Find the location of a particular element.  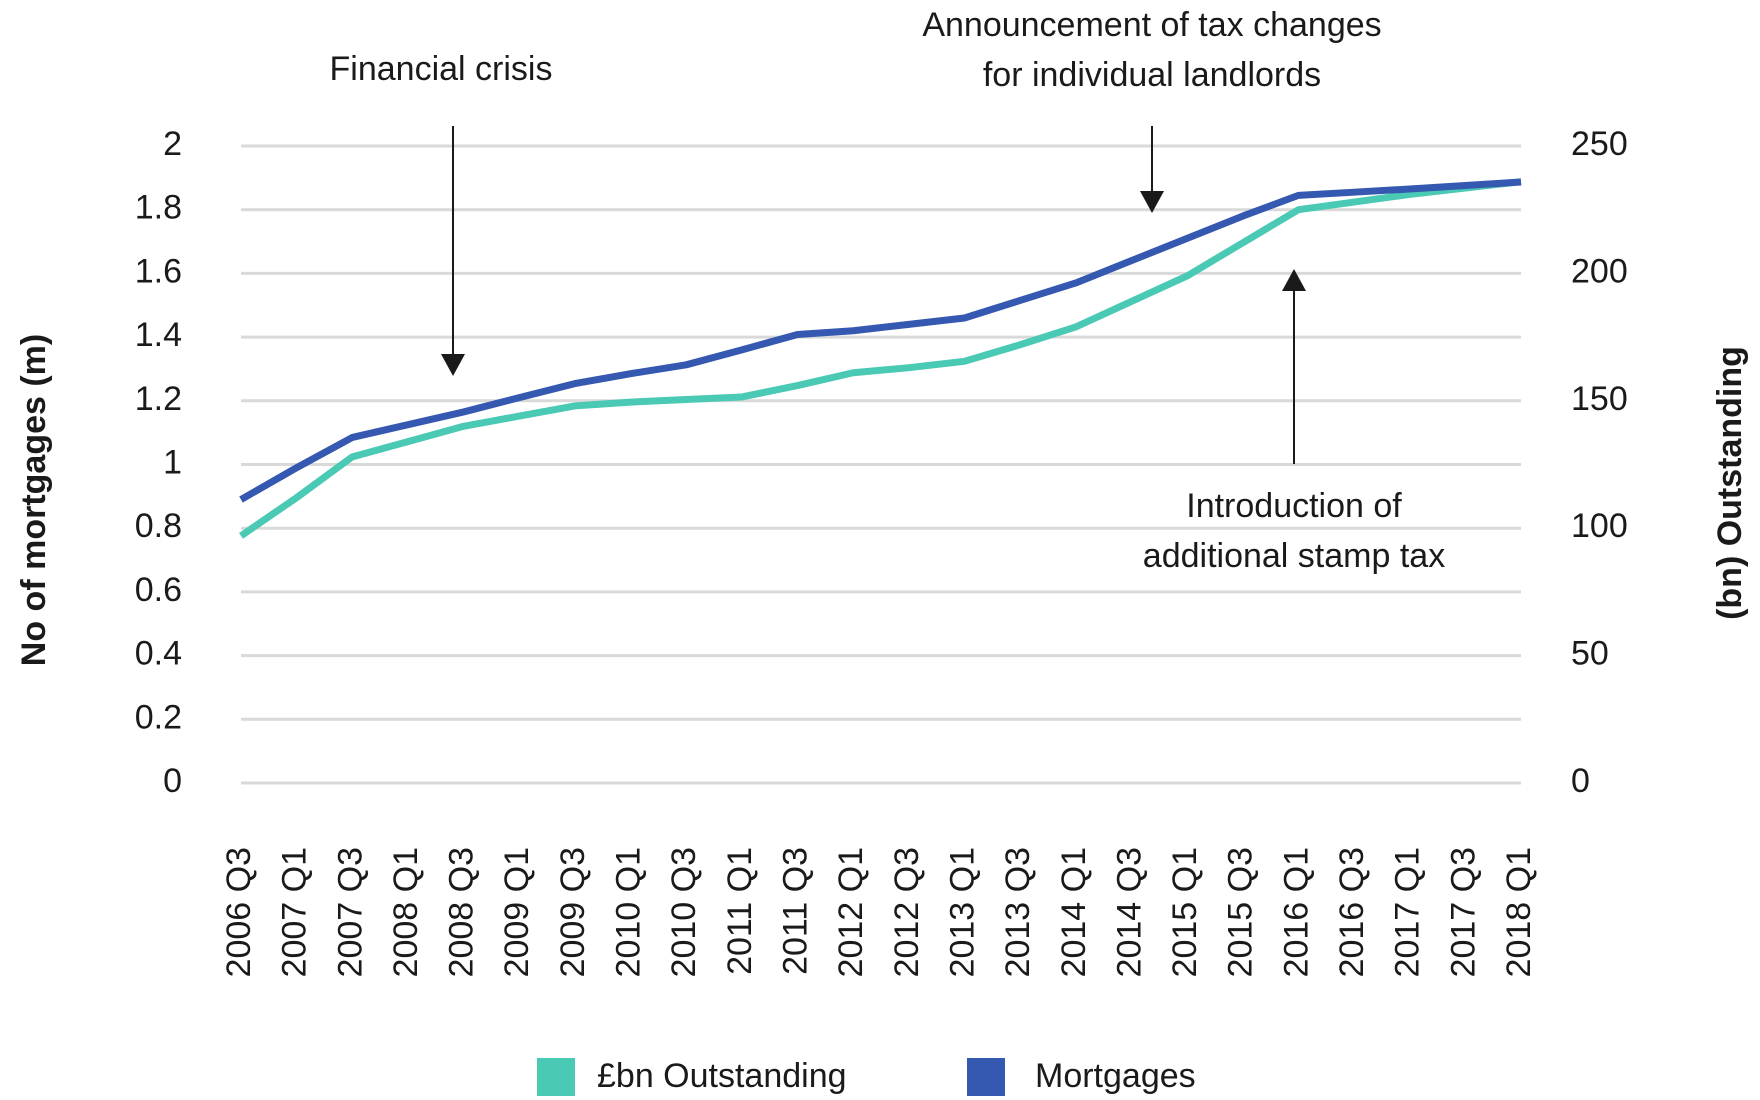

x-tick-label: 2007 Q1 is located at coordinates (295, 912).